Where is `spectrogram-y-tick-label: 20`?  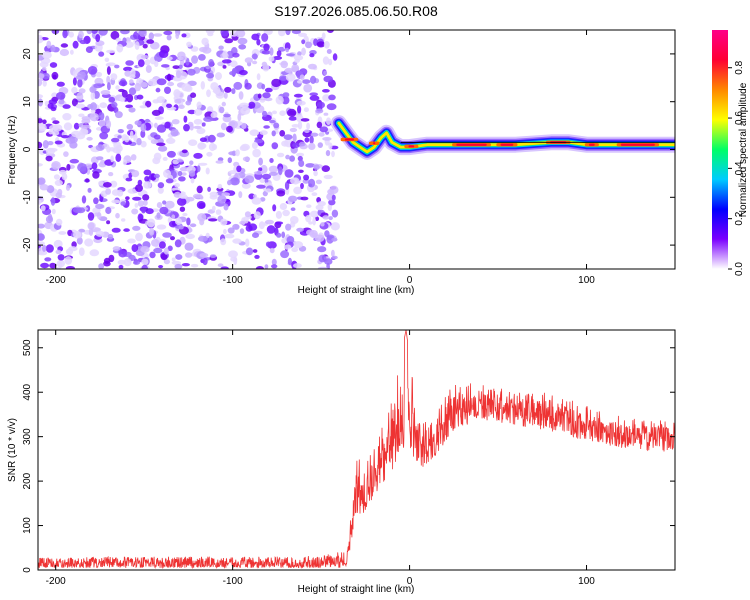
spectrogram-y-tick-label: 20 is located at coordinates (27, 54).